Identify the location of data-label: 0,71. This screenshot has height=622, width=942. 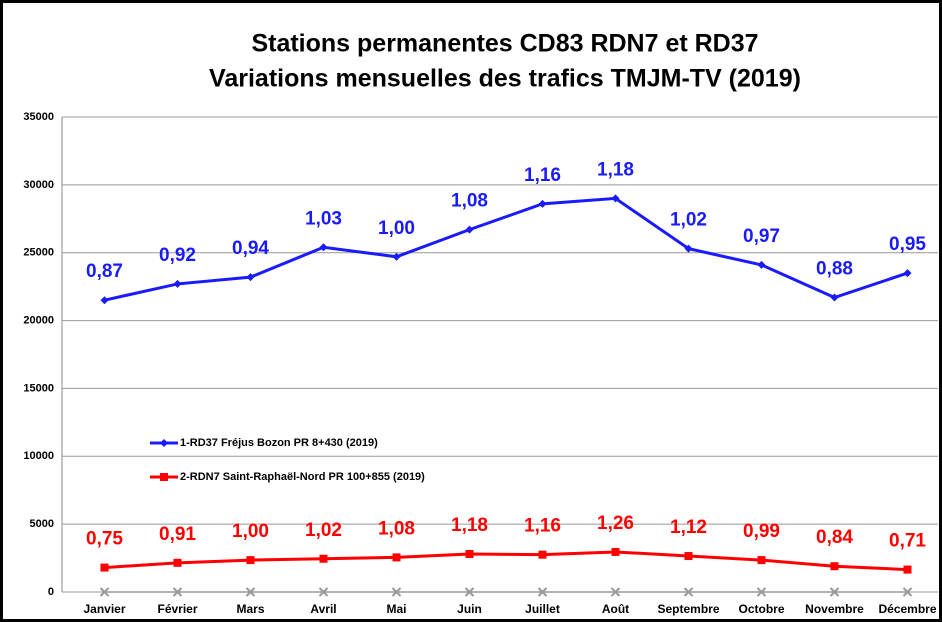
(907, 541).